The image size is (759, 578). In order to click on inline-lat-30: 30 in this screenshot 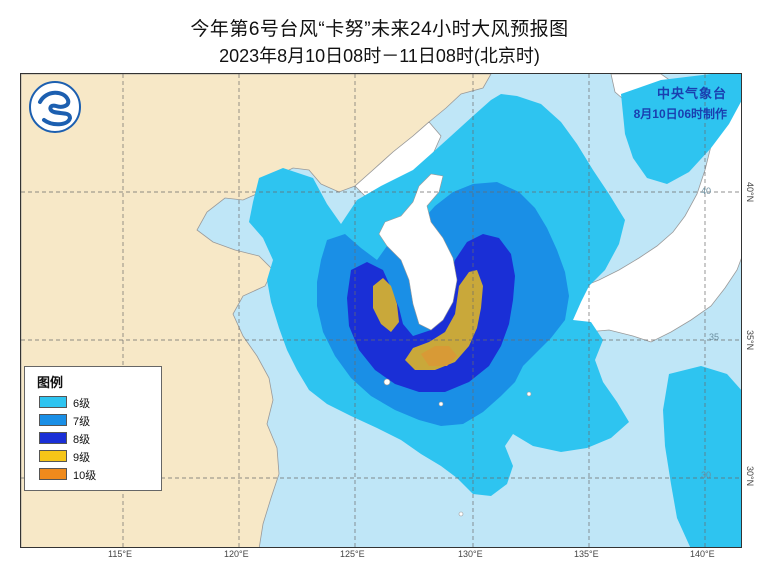, I will do `click(706, 475)`.